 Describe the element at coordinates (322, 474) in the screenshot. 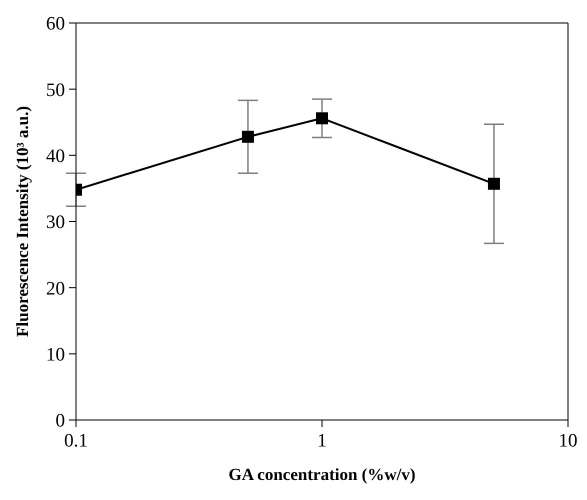

I see `x-axis-title: GA concentration (%w/v)` at that location.